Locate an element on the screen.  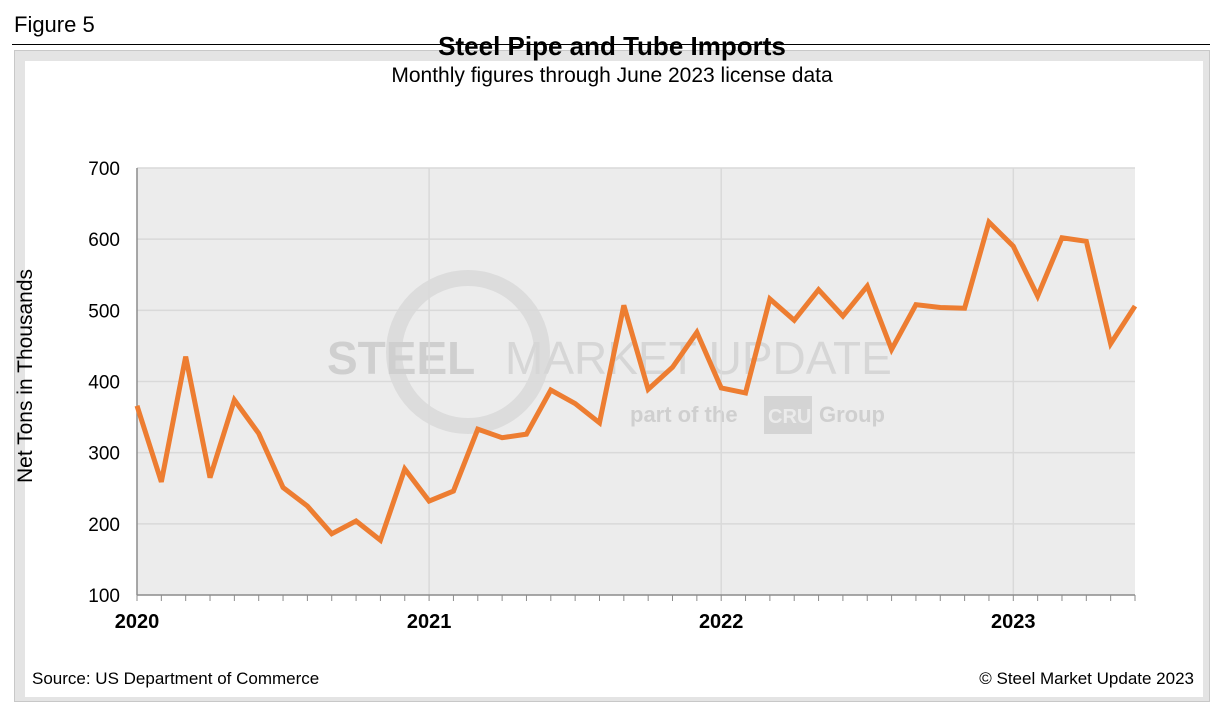
watermark-cru: CRU is located at coordinates (789, 417).